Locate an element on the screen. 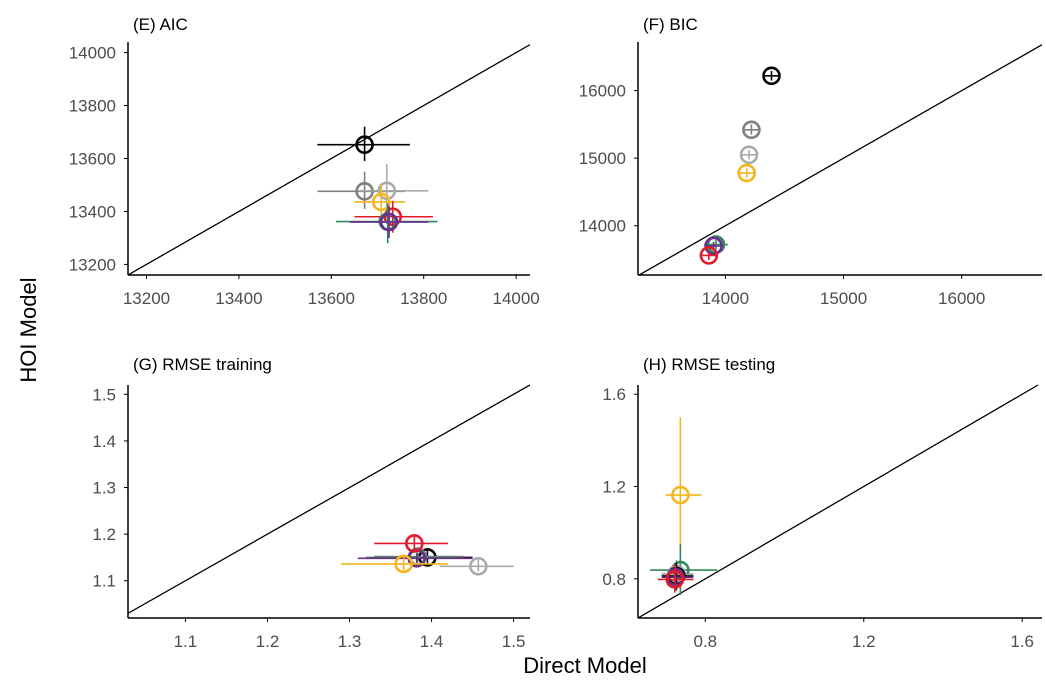 This screenshot has height=683, width=1046. y-tick-label: 13400 is located at coordinates (92, 211).